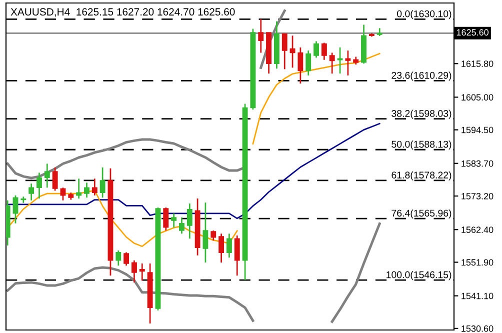 This screenshot has height=333, width=502. What do you see at coordinates (472, 32) in the screenshot?
I see `ref-line-label: 1625.60` at bounding box center [472, 32].